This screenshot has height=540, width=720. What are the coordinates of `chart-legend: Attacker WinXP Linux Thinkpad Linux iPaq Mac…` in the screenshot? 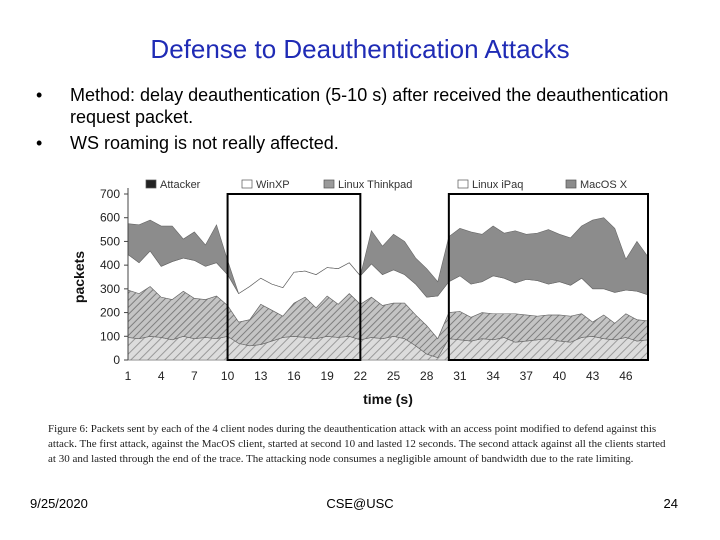 It's located at (386, 185).